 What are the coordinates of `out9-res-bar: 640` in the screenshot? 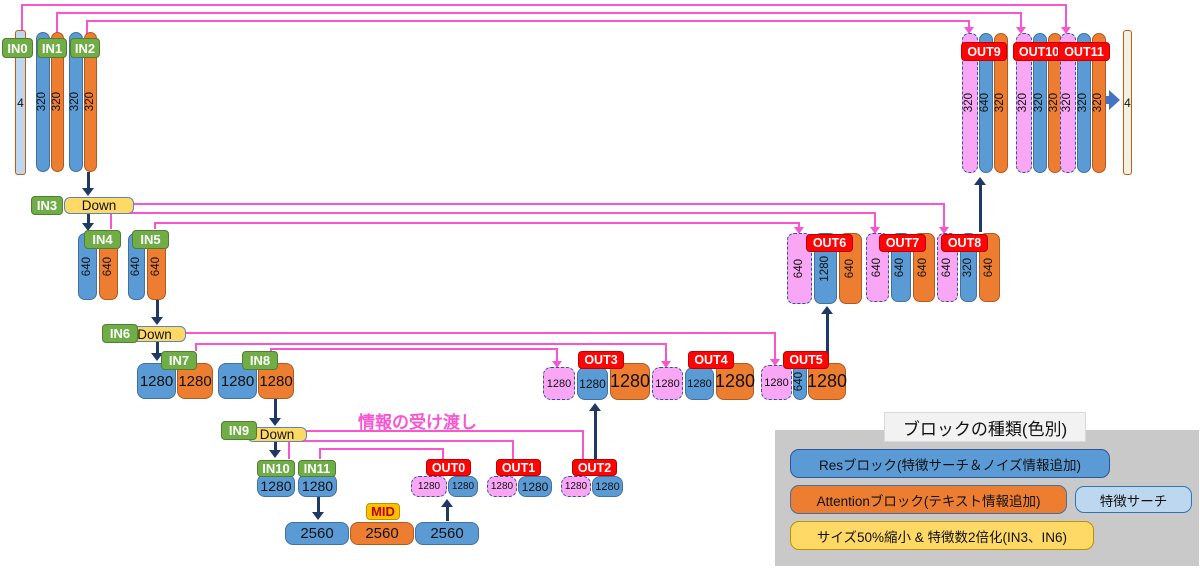 It's located at (986, 103).